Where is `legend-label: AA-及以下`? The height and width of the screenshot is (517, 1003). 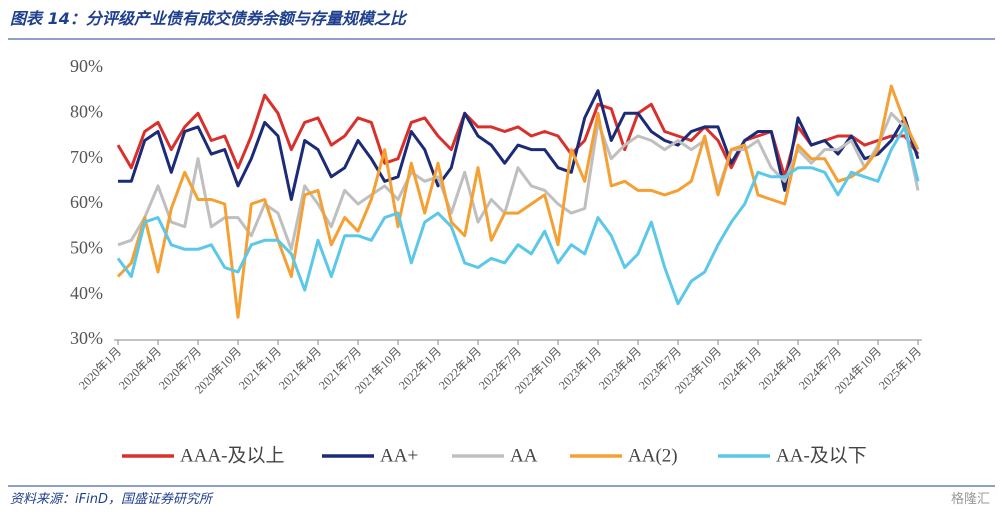 legend-label: AA-及以下 is located at coordinates (821, 455).